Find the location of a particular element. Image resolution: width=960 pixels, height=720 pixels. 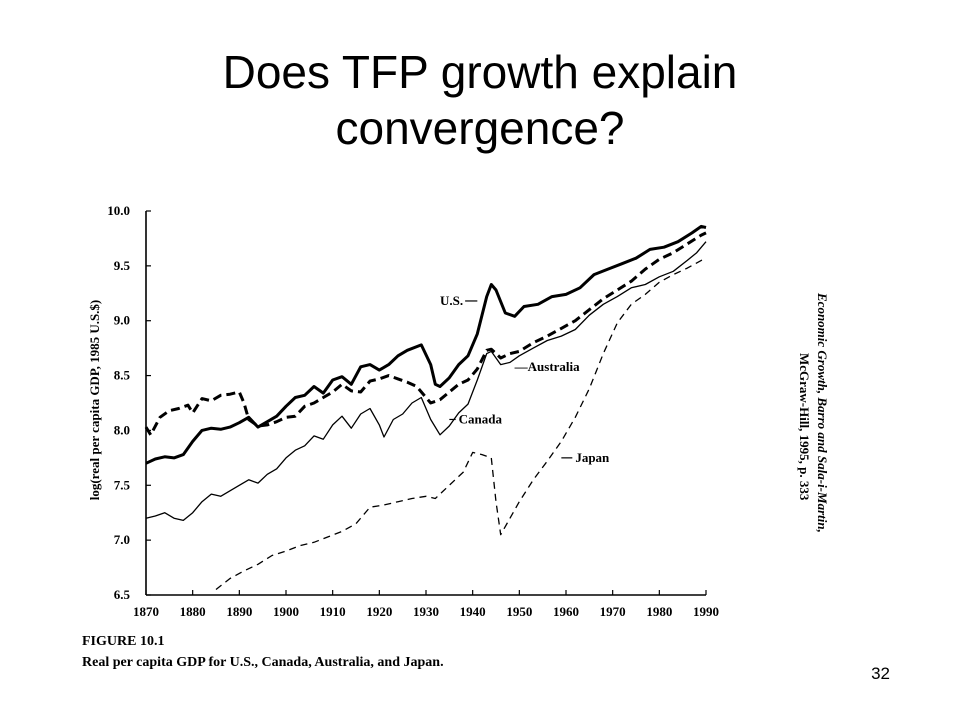

x-tick-label: 1990 is located at coordinates (706, 611).